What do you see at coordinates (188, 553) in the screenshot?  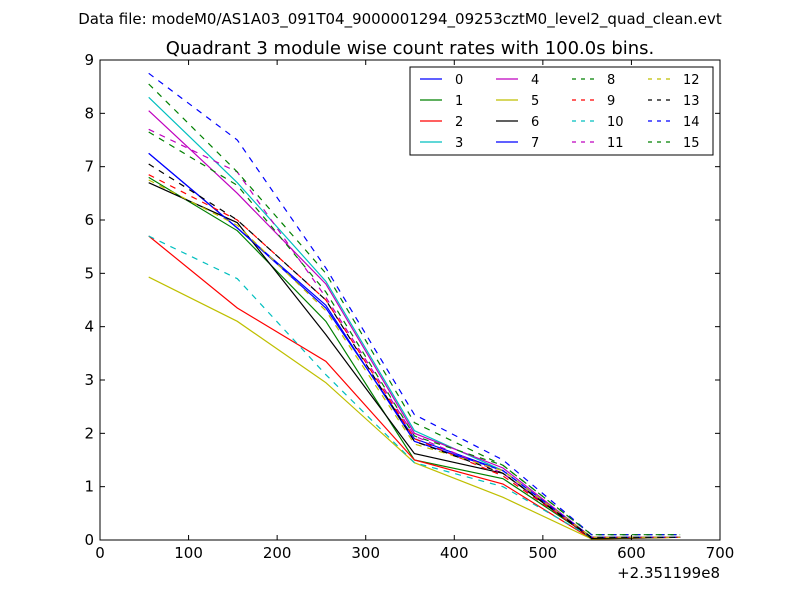 I see `x-tick-label: 100` at bounding box center [188, 553].